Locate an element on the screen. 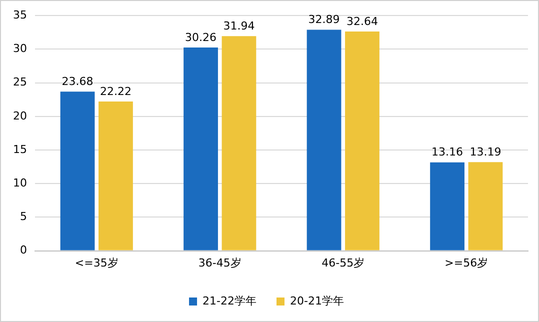 The height and width of the screenshot is (322, 539). data-label: 22.22 is located at coordinates (116, 91).